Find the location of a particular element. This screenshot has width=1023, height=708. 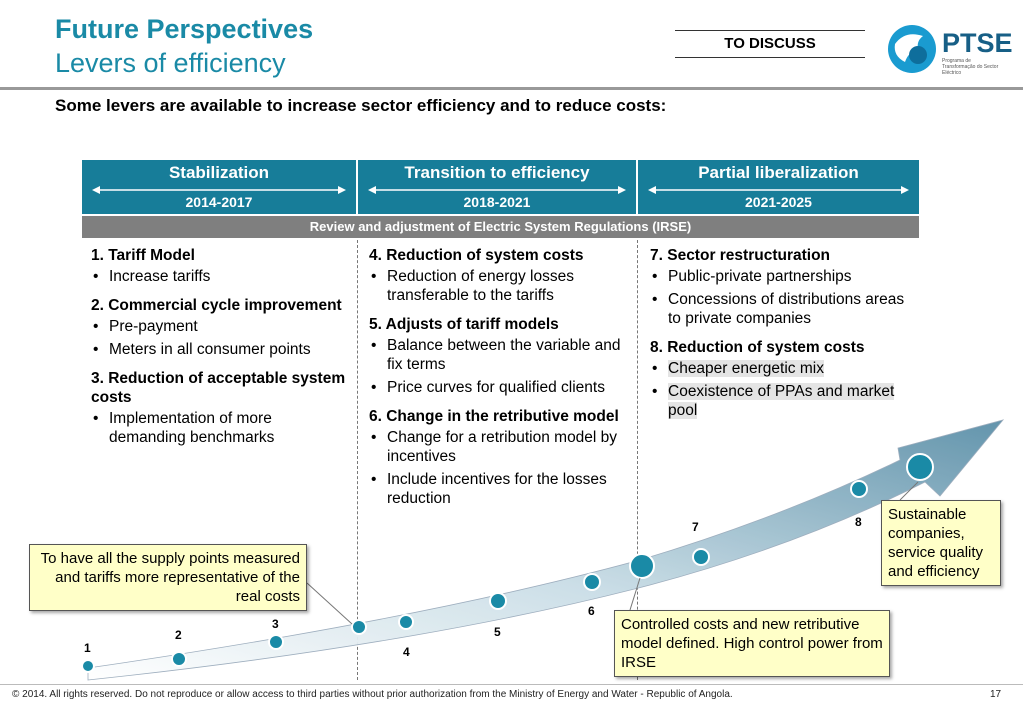

phase-stabilization: Stabilization 2014-2017 is located at coordinates (219, 187).